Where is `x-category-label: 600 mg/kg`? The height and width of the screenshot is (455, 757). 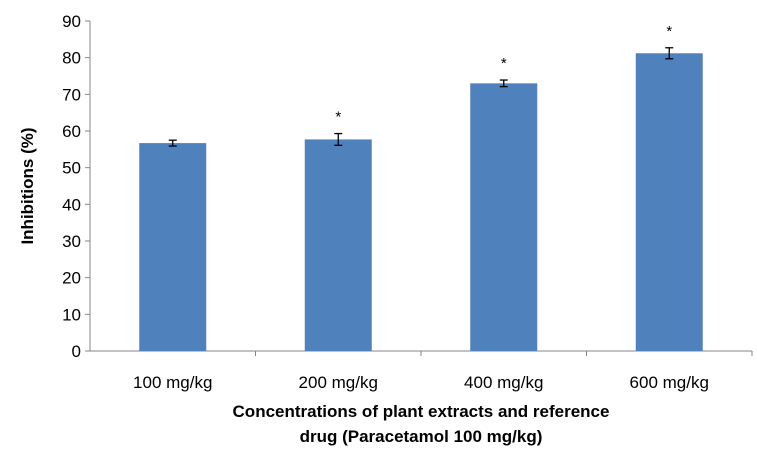
x-category-label: 600 mg/kg is located at coordinates (669, 382).